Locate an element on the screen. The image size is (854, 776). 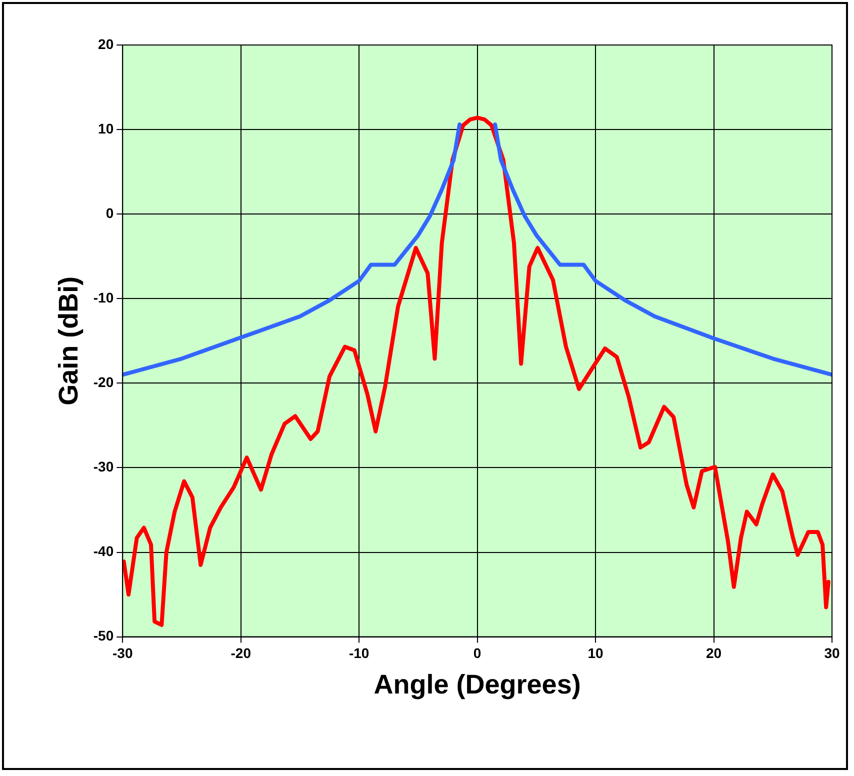
y-tick-label: -20 is located at coordinates (103, 382).